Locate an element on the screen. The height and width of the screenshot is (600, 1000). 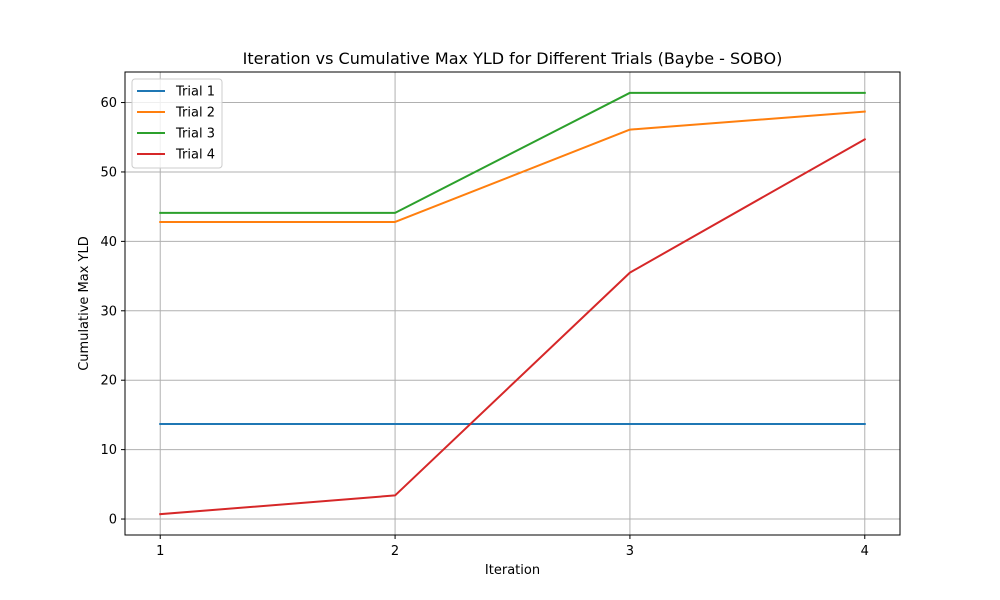
x-tick-label: 1 is located at coordinates (160, 551).